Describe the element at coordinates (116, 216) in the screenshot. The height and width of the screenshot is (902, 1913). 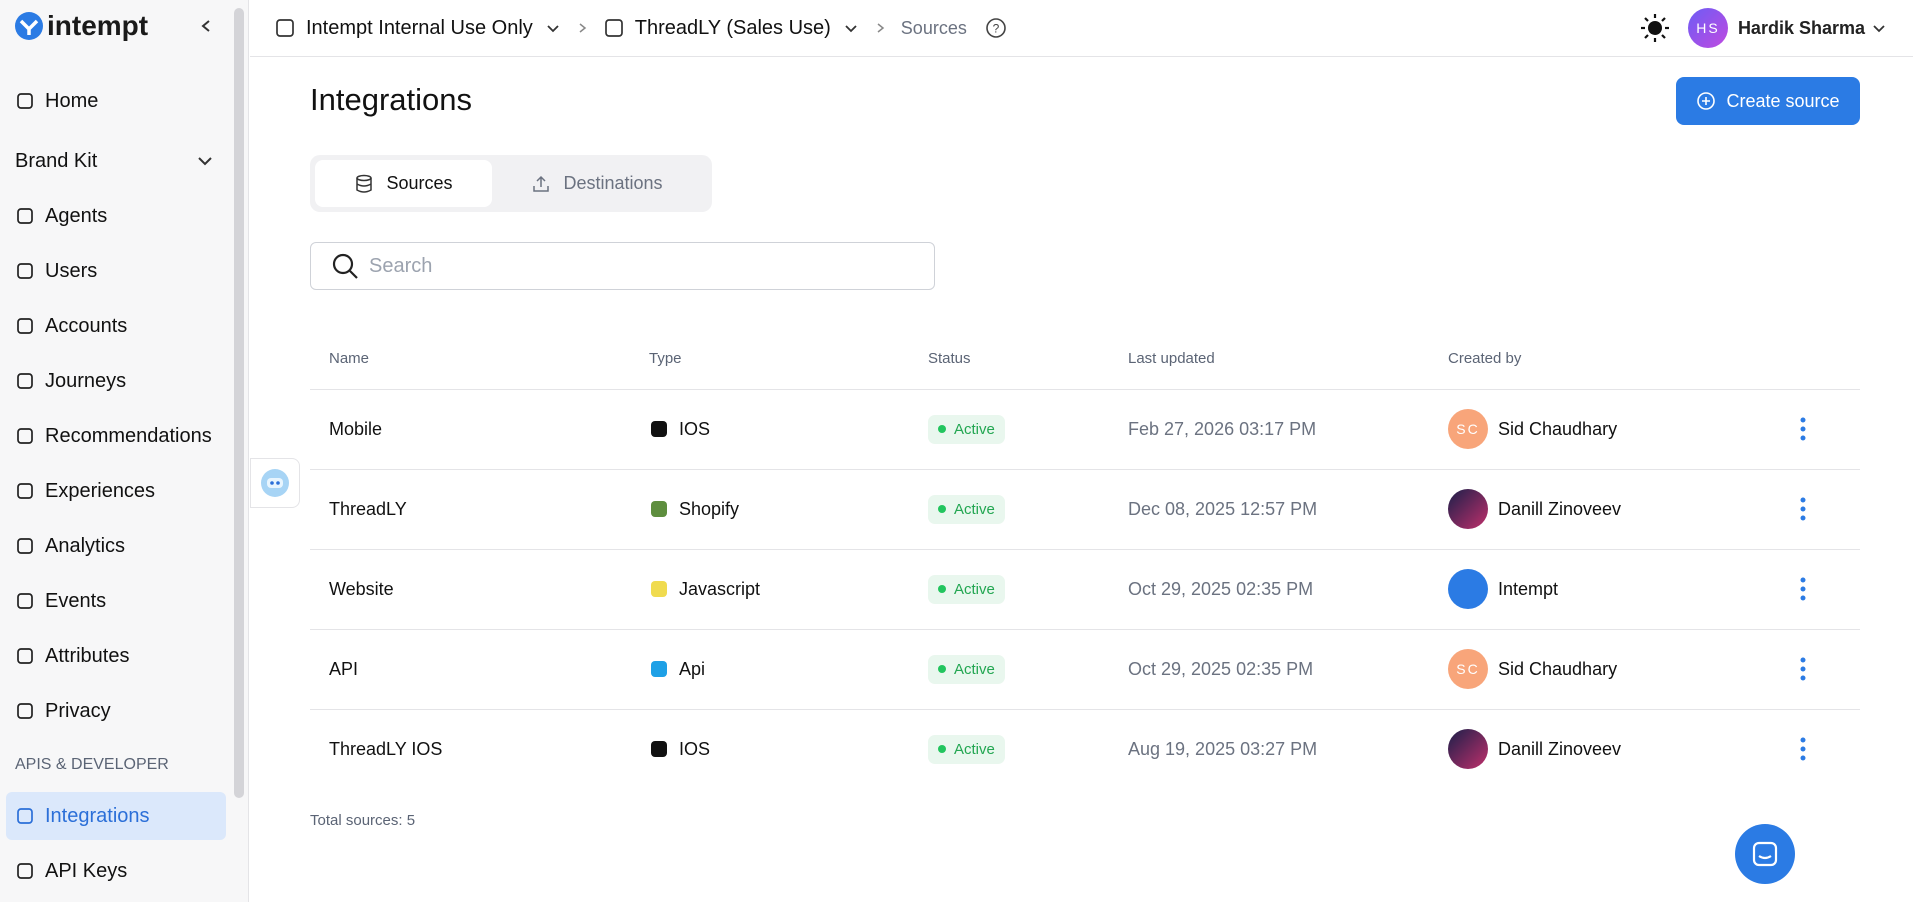
I see `nav-item: Agents` at that location.